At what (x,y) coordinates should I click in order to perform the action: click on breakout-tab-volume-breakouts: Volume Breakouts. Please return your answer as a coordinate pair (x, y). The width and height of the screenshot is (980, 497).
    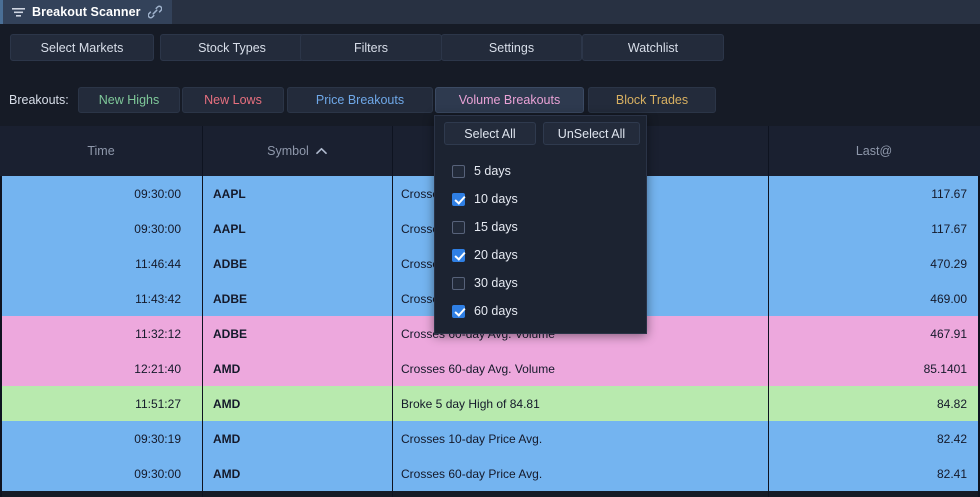
    Looking at the image, I should click on (509, 100).